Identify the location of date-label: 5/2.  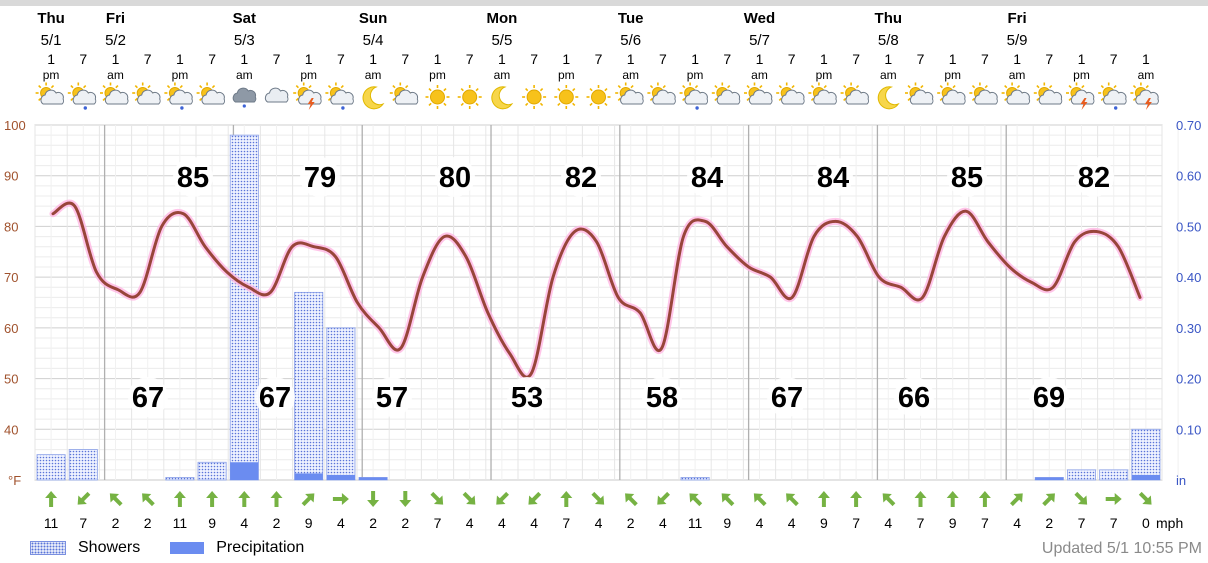
(115, 40).